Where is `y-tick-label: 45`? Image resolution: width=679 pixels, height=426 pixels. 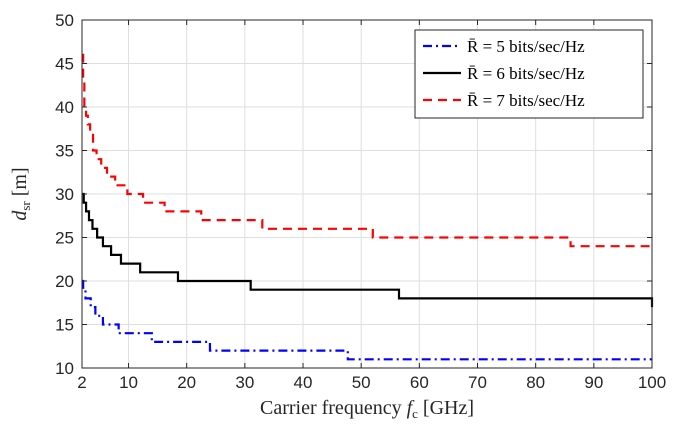 y-tick-label: 45 is located at coordinates (64, 64).